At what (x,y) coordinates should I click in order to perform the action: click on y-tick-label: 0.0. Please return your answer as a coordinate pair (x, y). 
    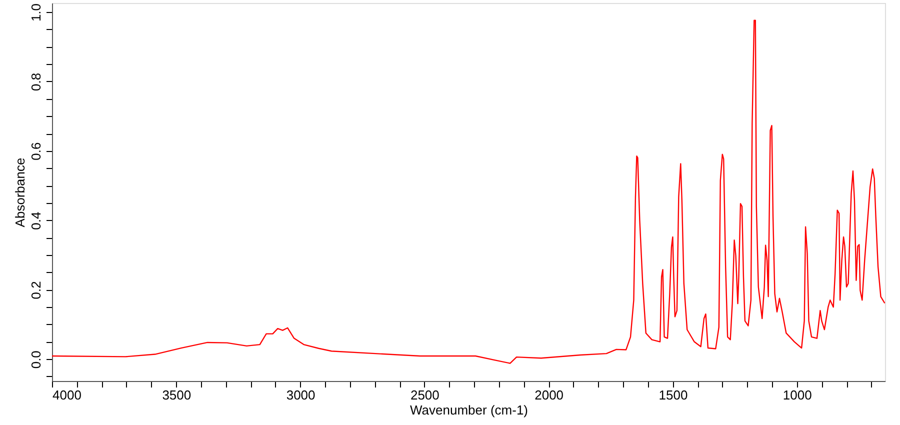
    Looking at the image, I should click on (36, 359).